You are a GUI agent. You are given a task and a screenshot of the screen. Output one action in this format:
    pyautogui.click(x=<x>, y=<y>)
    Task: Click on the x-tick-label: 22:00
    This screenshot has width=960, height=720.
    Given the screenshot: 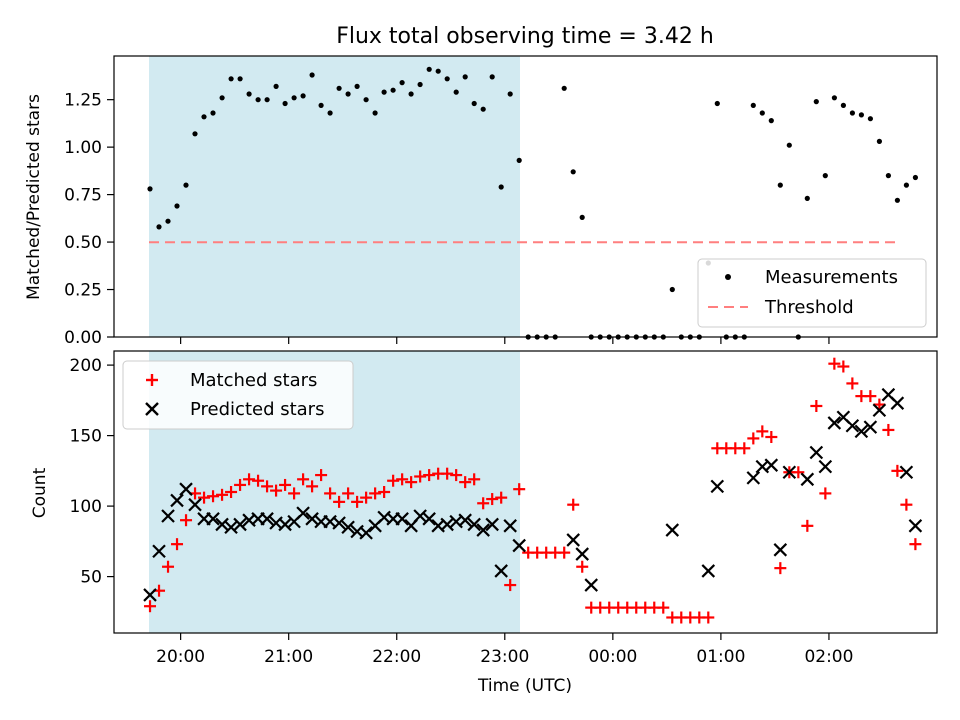 What is the action you would take?
    pyautogui.click(x=396, y=657)
    